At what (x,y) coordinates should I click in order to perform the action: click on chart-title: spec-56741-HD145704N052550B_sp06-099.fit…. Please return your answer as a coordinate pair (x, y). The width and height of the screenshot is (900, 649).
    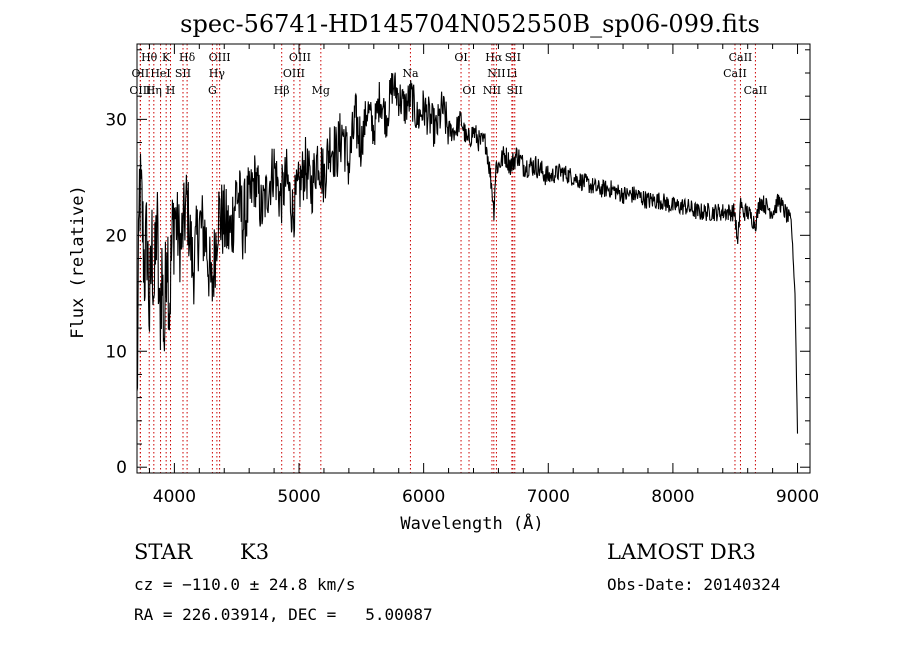
    Looking at the image, I should click on (470, 24).